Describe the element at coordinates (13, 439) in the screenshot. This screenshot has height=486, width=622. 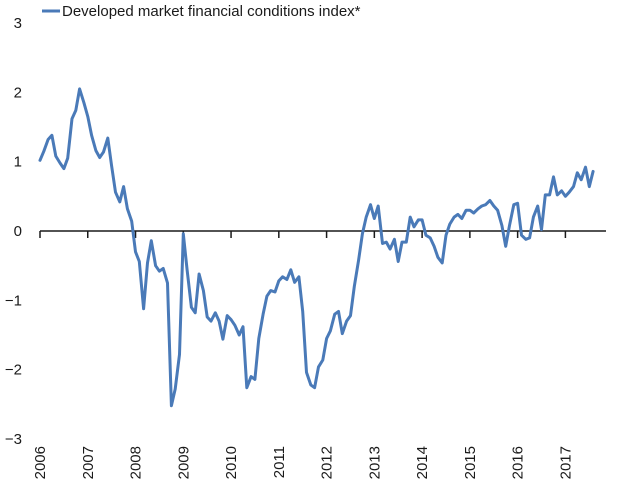
I see `y-tick-label: −3` at that location.